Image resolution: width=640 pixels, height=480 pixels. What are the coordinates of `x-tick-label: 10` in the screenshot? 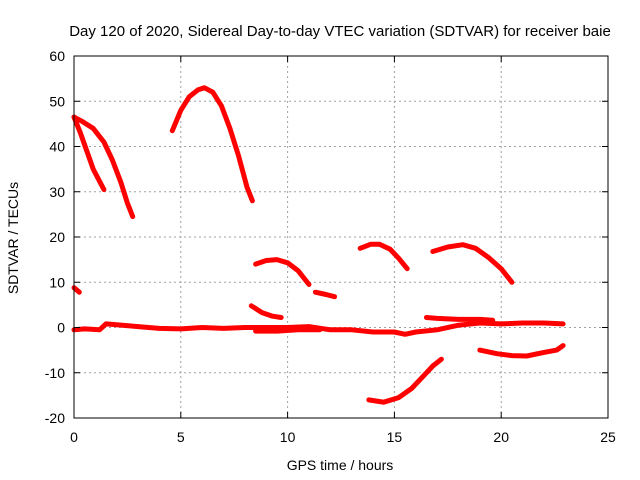 It's located at (288, 437).